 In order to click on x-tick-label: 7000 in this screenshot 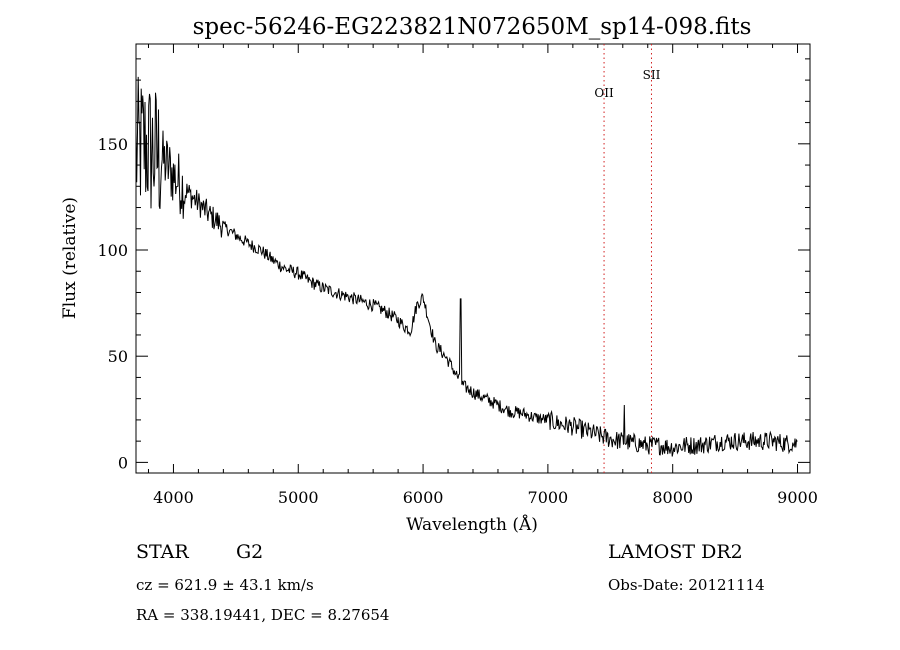, I will do `click(548, 497)`.